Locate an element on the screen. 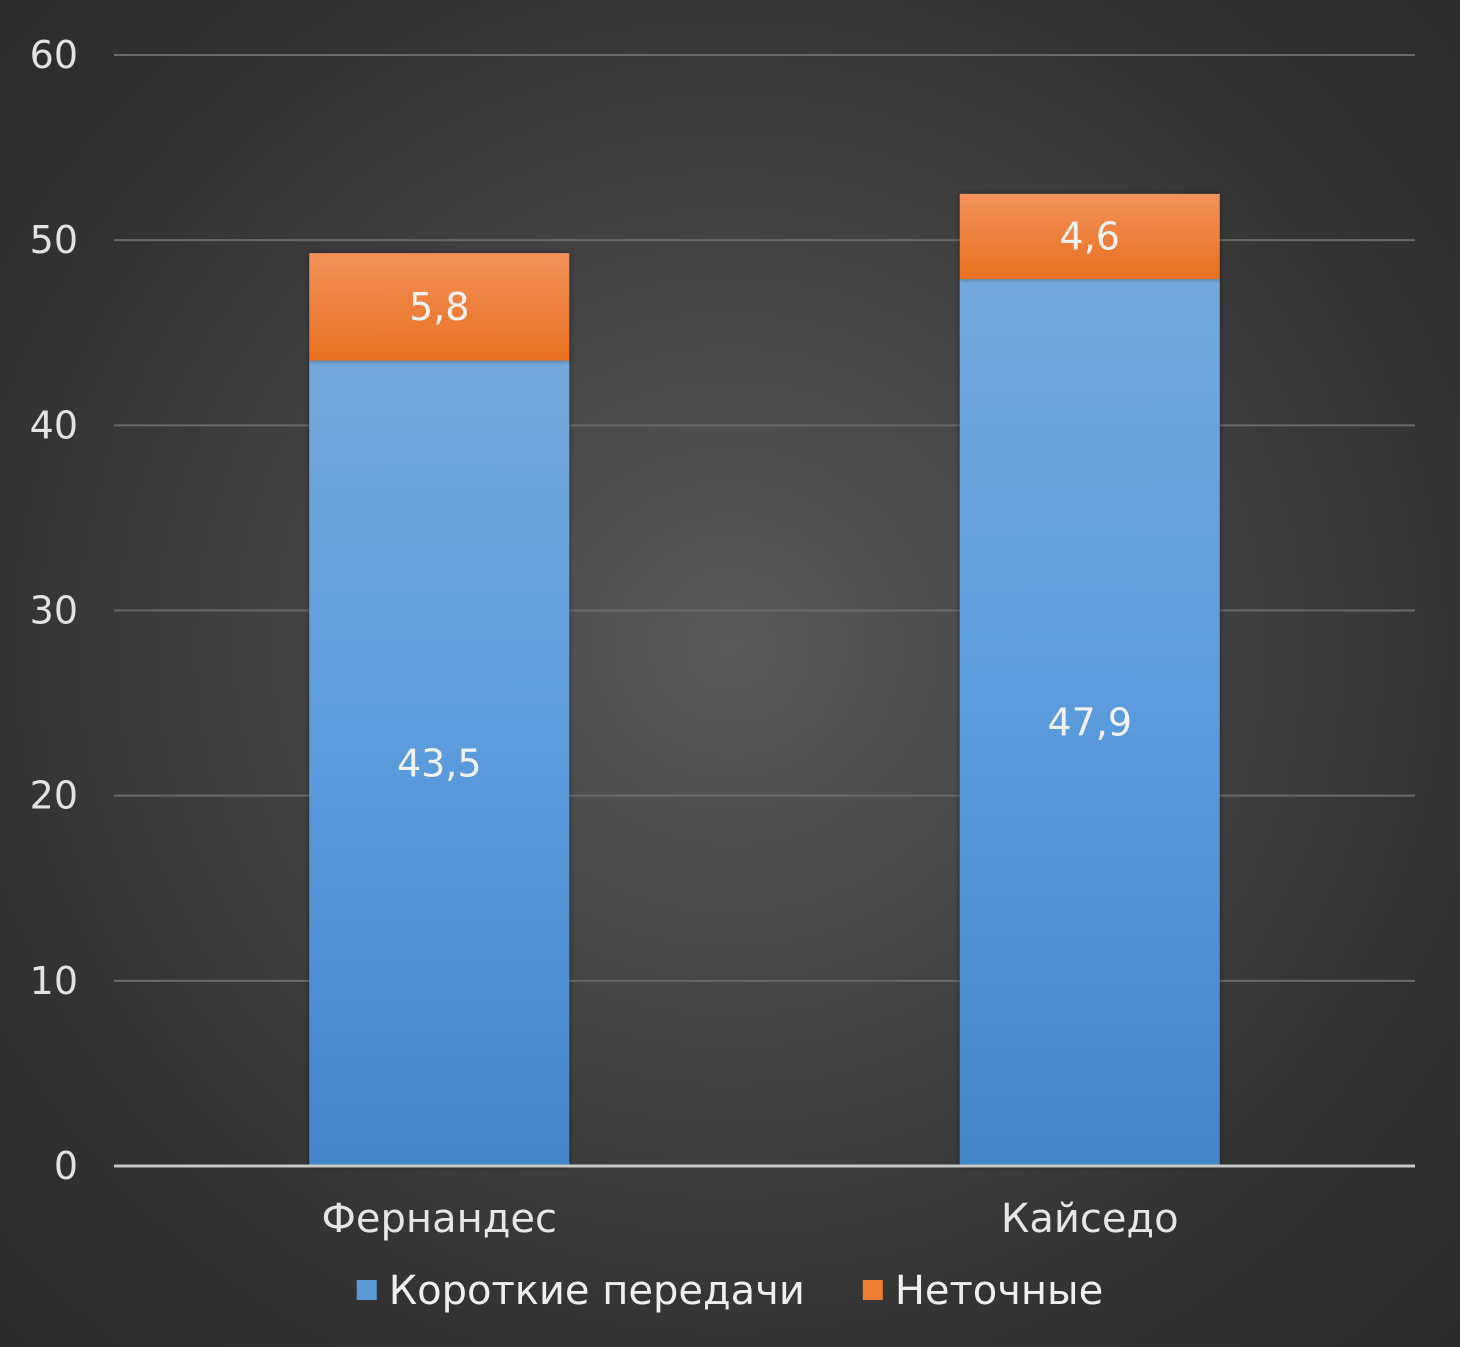  data-label: 47,9 is located at coordinates (1089, 723).